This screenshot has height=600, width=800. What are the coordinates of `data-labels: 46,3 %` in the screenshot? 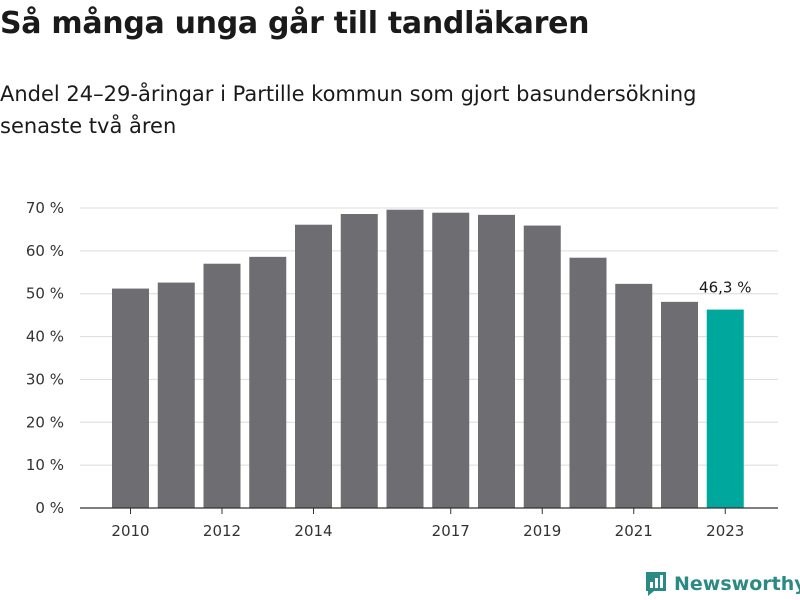 It's located at (725, 288).